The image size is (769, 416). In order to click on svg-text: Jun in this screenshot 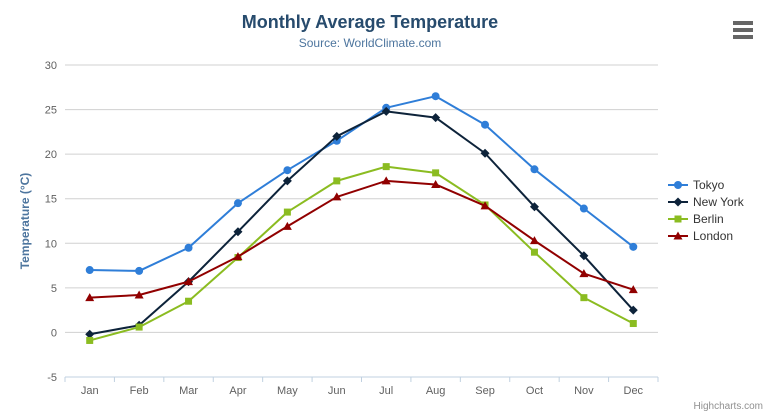, I will do `click(337, 391)`.